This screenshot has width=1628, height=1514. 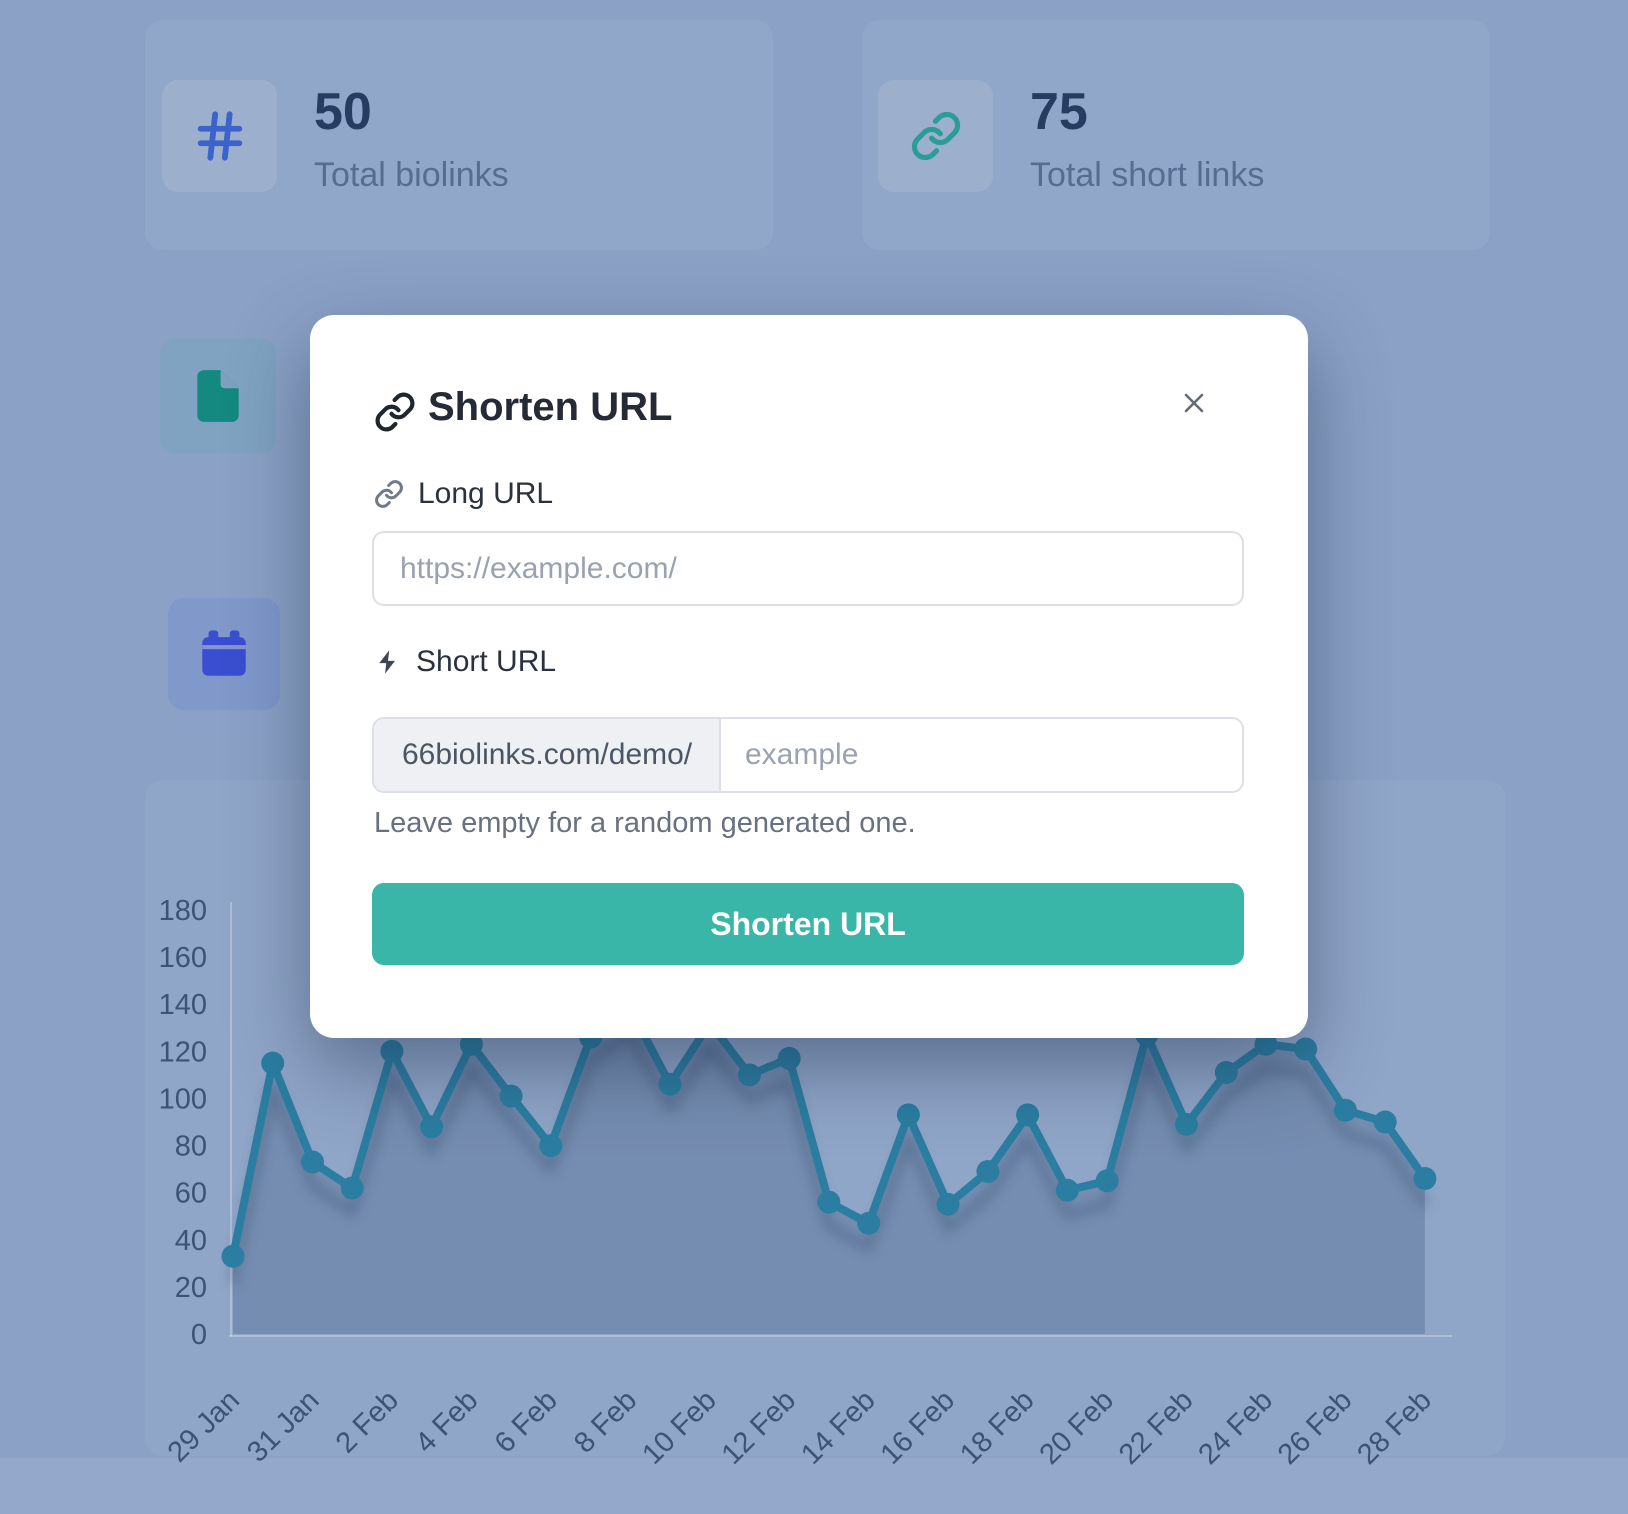 I want to click on footer-strip, so click(x=814, y=1486).